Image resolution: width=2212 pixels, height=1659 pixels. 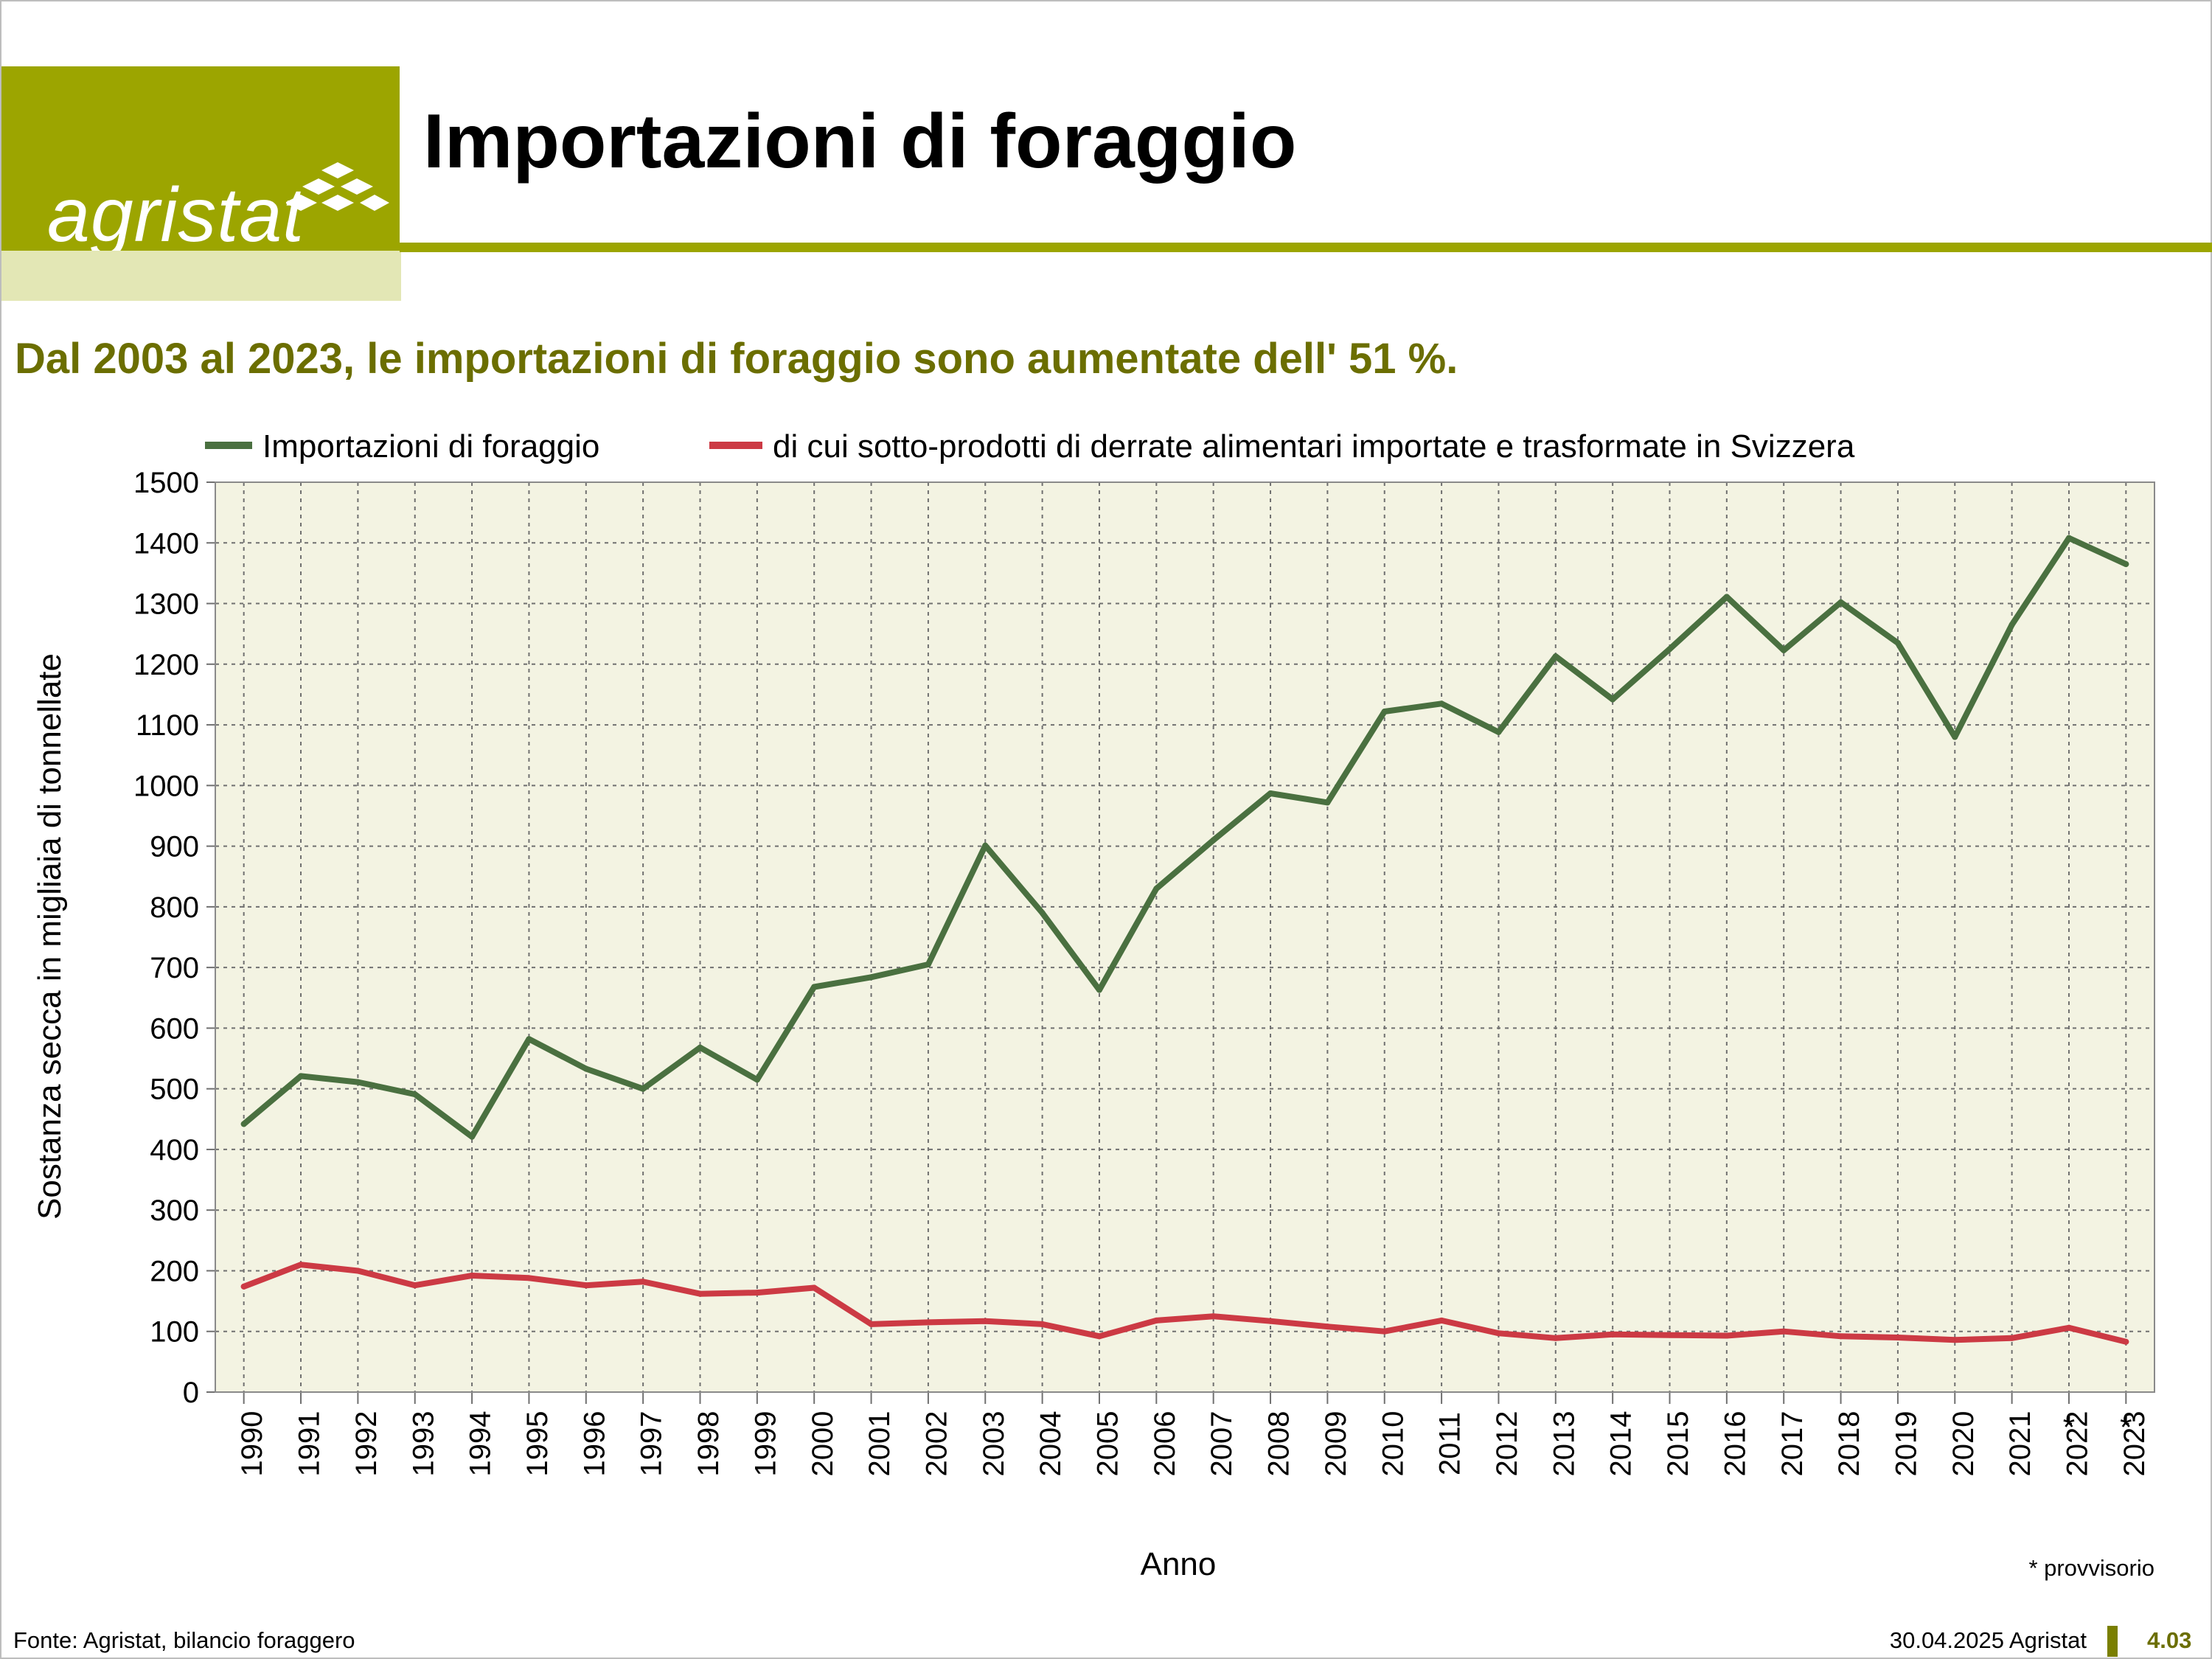 I want to click on page-title: Importazioni di foraggio, so click(x=860, y=141).